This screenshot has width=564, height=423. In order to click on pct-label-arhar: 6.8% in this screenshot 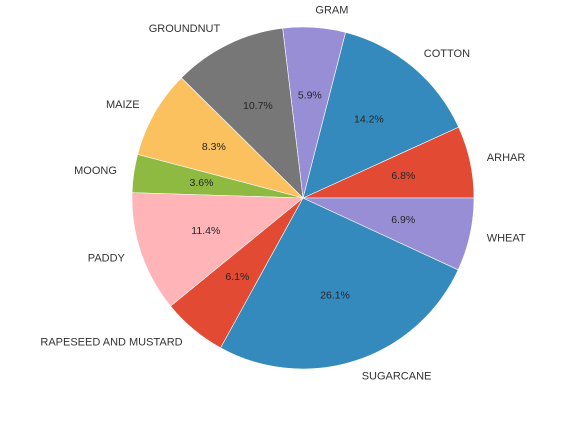, I will do `click(403, 176)`.